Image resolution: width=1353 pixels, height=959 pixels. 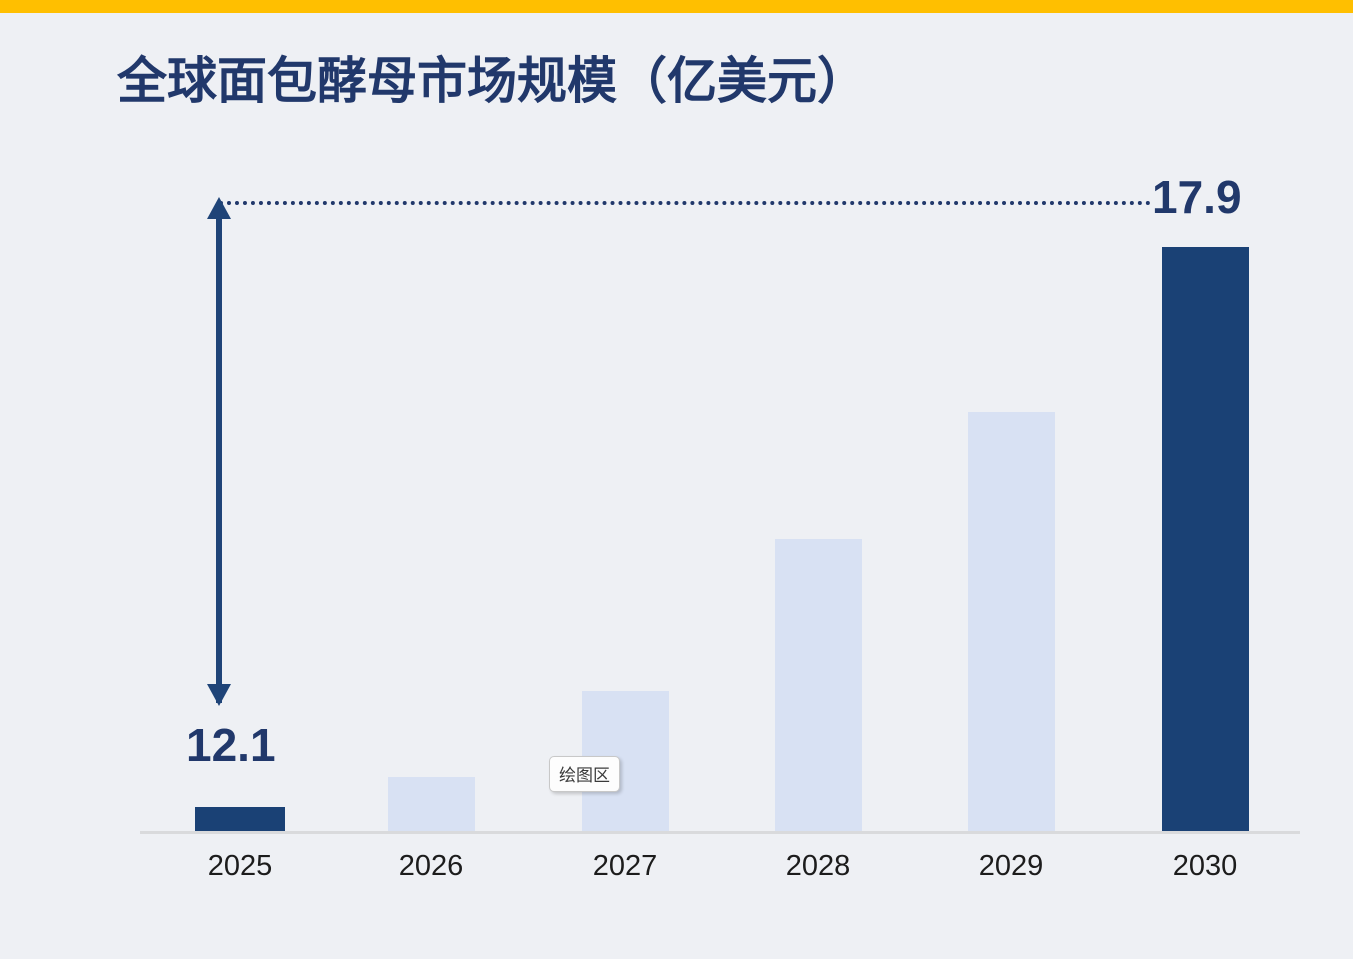 I want to click on bar-2026, so click(x=431, y=804).